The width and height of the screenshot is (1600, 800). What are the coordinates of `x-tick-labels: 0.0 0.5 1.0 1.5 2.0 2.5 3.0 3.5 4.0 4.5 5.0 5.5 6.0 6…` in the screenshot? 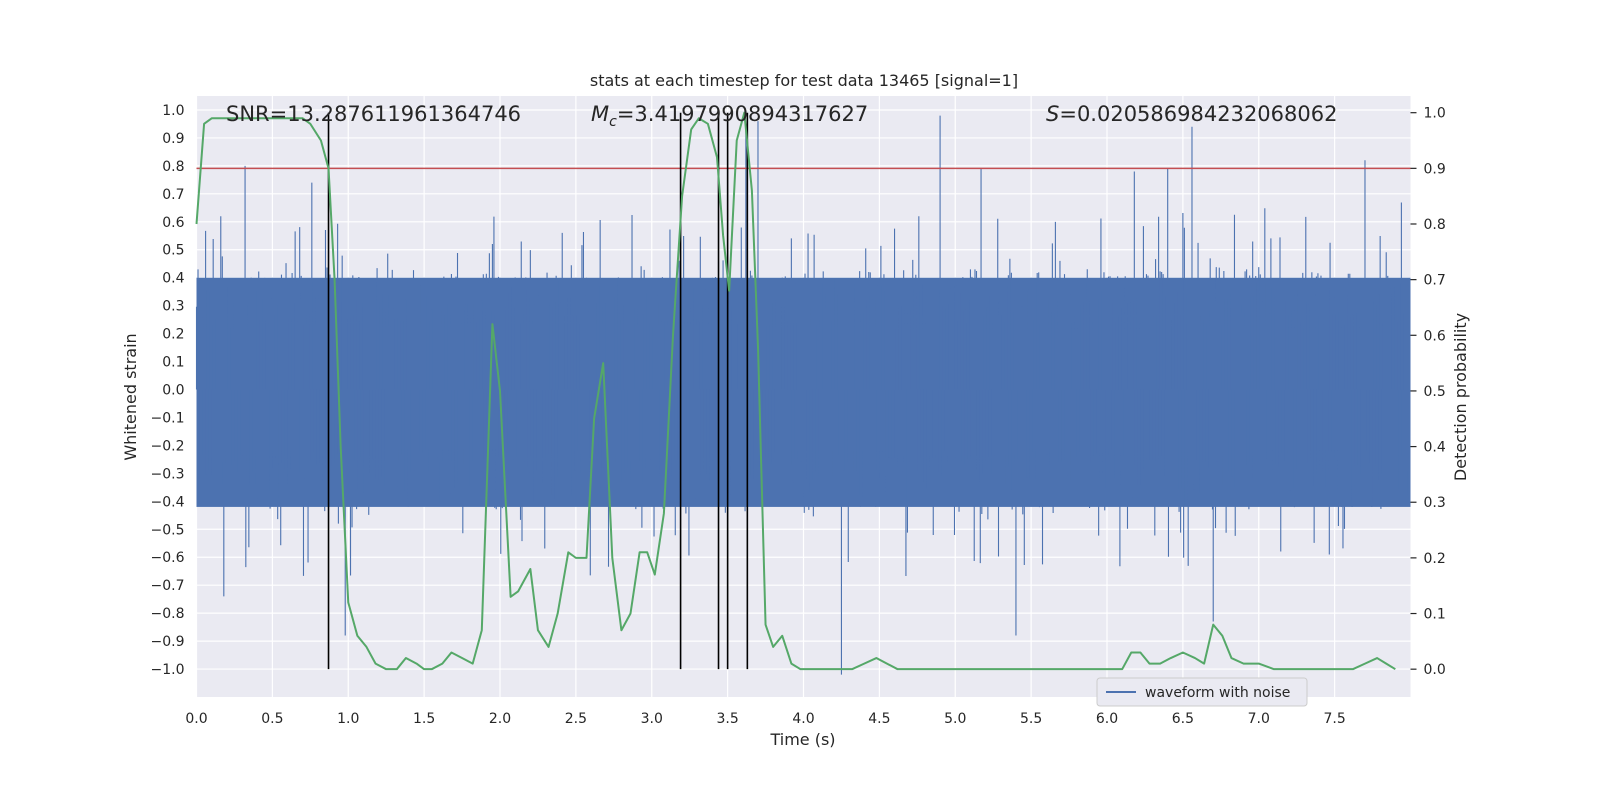 It's located at (765, 719).